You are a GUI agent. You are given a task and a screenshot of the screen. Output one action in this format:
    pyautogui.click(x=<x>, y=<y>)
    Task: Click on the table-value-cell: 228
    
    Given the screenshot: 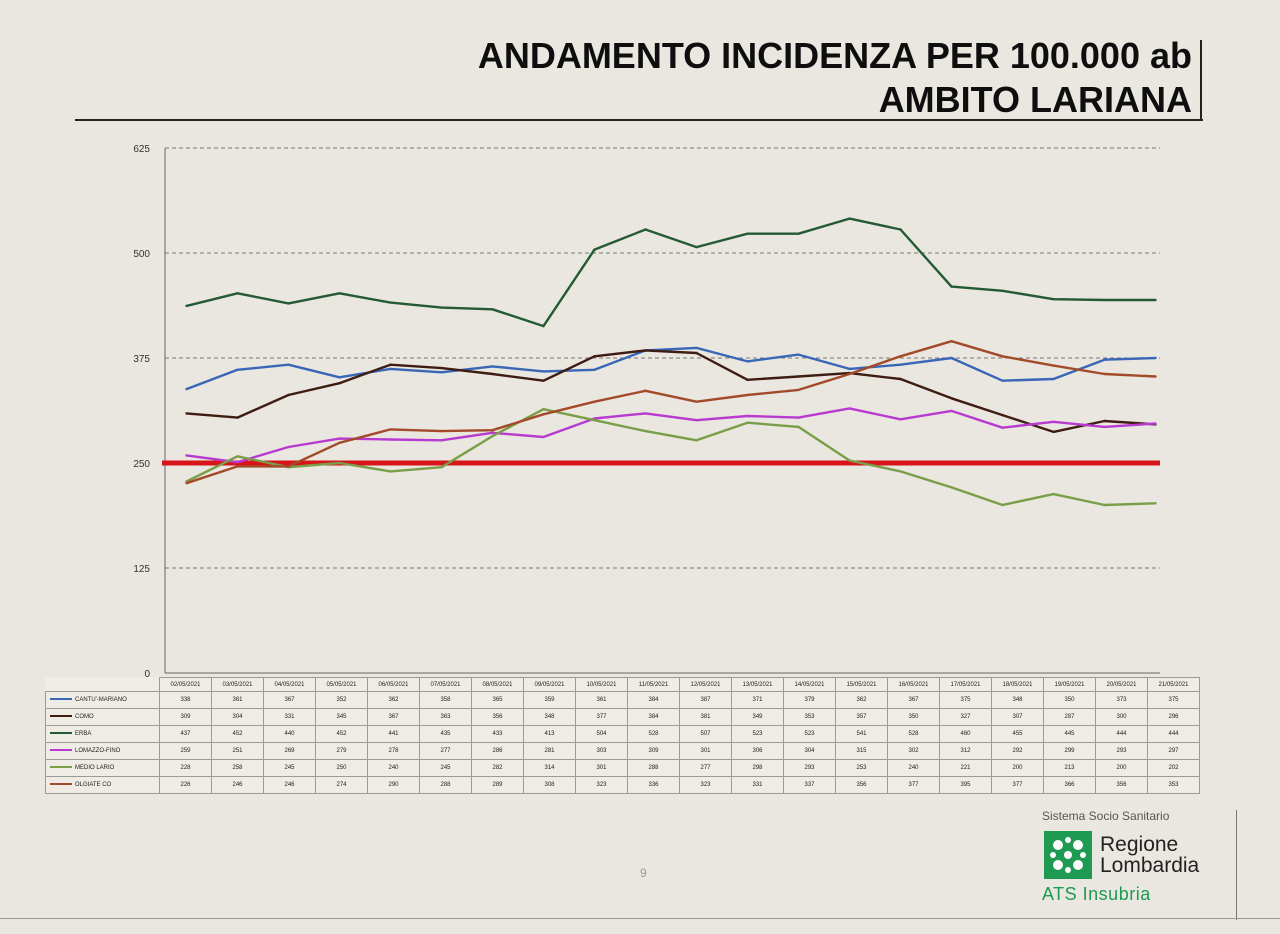 What is the action you would take?
    pyautogui.click(x=185, y=768)
    